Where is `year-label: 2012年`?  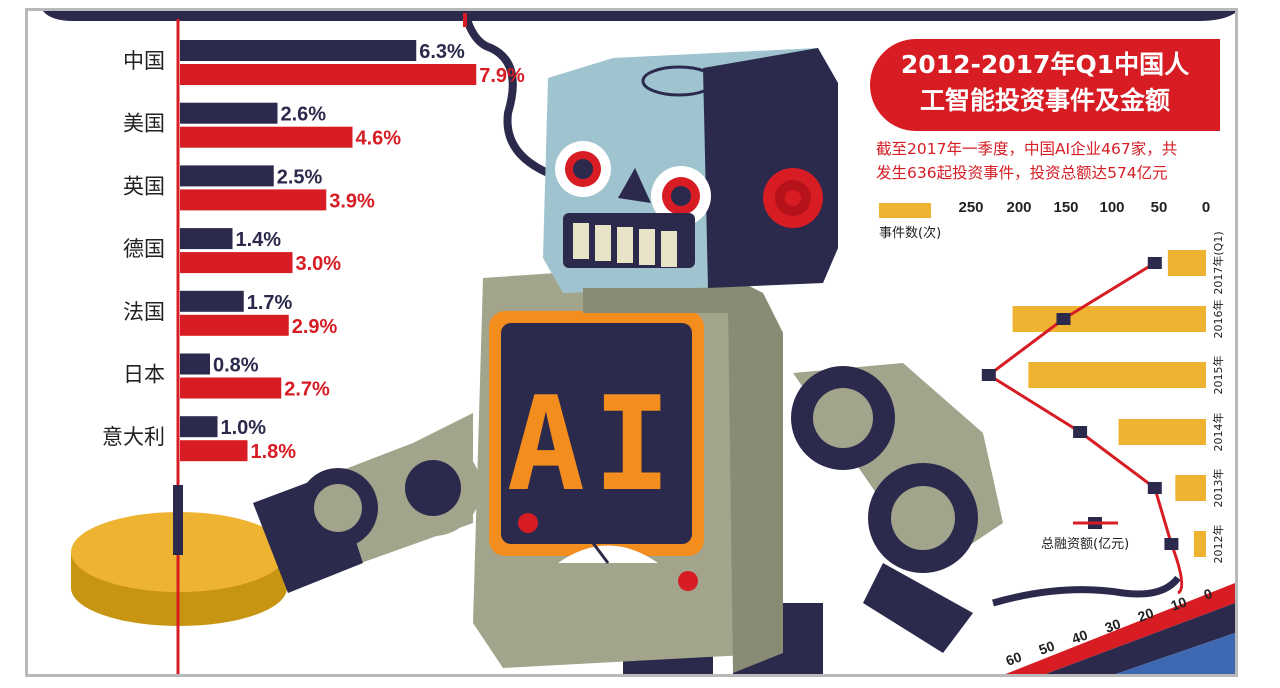
year-label: 2012年 is located at coordinates (1218, 544).